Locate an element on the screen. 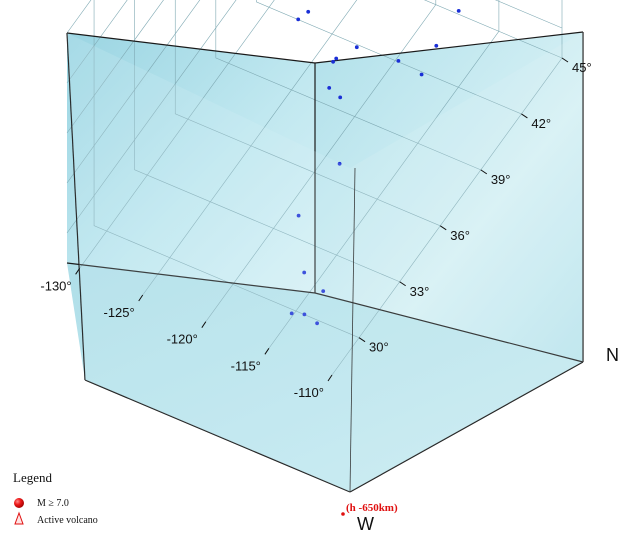 Image resolution: width=634 pixels, height=541 pixels. y-tick-label: 30° is located at coordinates (379, 347).